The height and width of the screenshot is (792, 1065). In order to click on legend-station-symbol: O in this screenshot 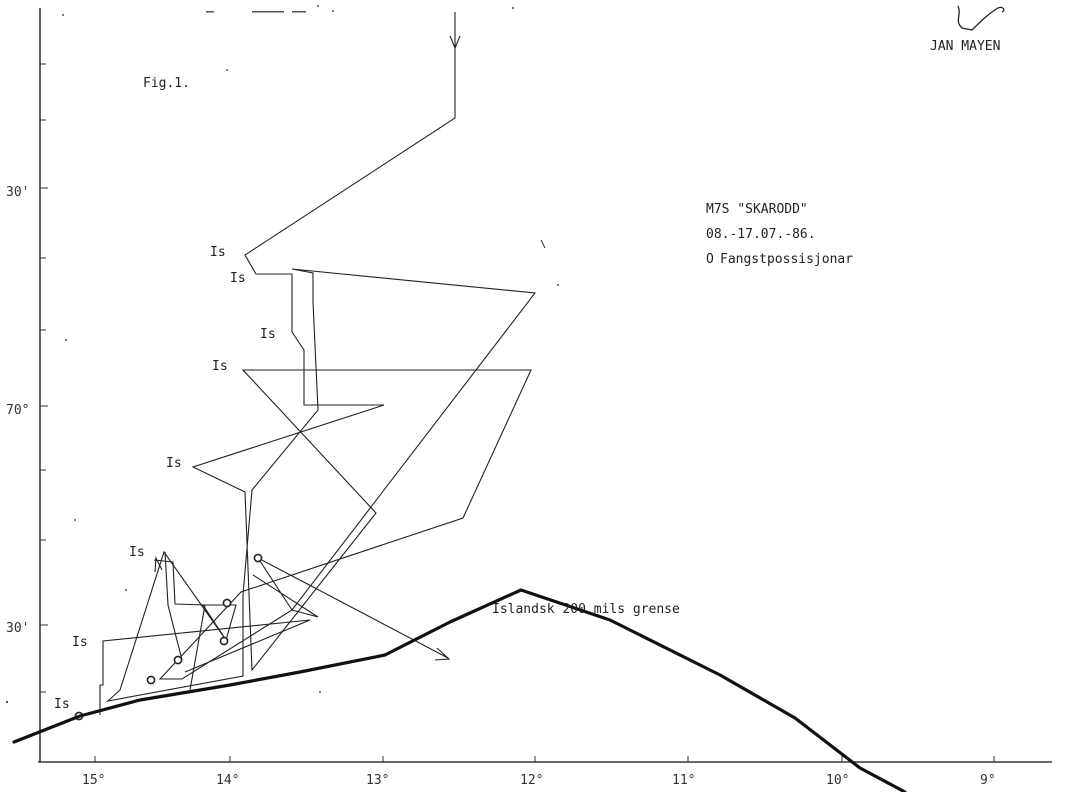, I will do `click(710, 259)`.